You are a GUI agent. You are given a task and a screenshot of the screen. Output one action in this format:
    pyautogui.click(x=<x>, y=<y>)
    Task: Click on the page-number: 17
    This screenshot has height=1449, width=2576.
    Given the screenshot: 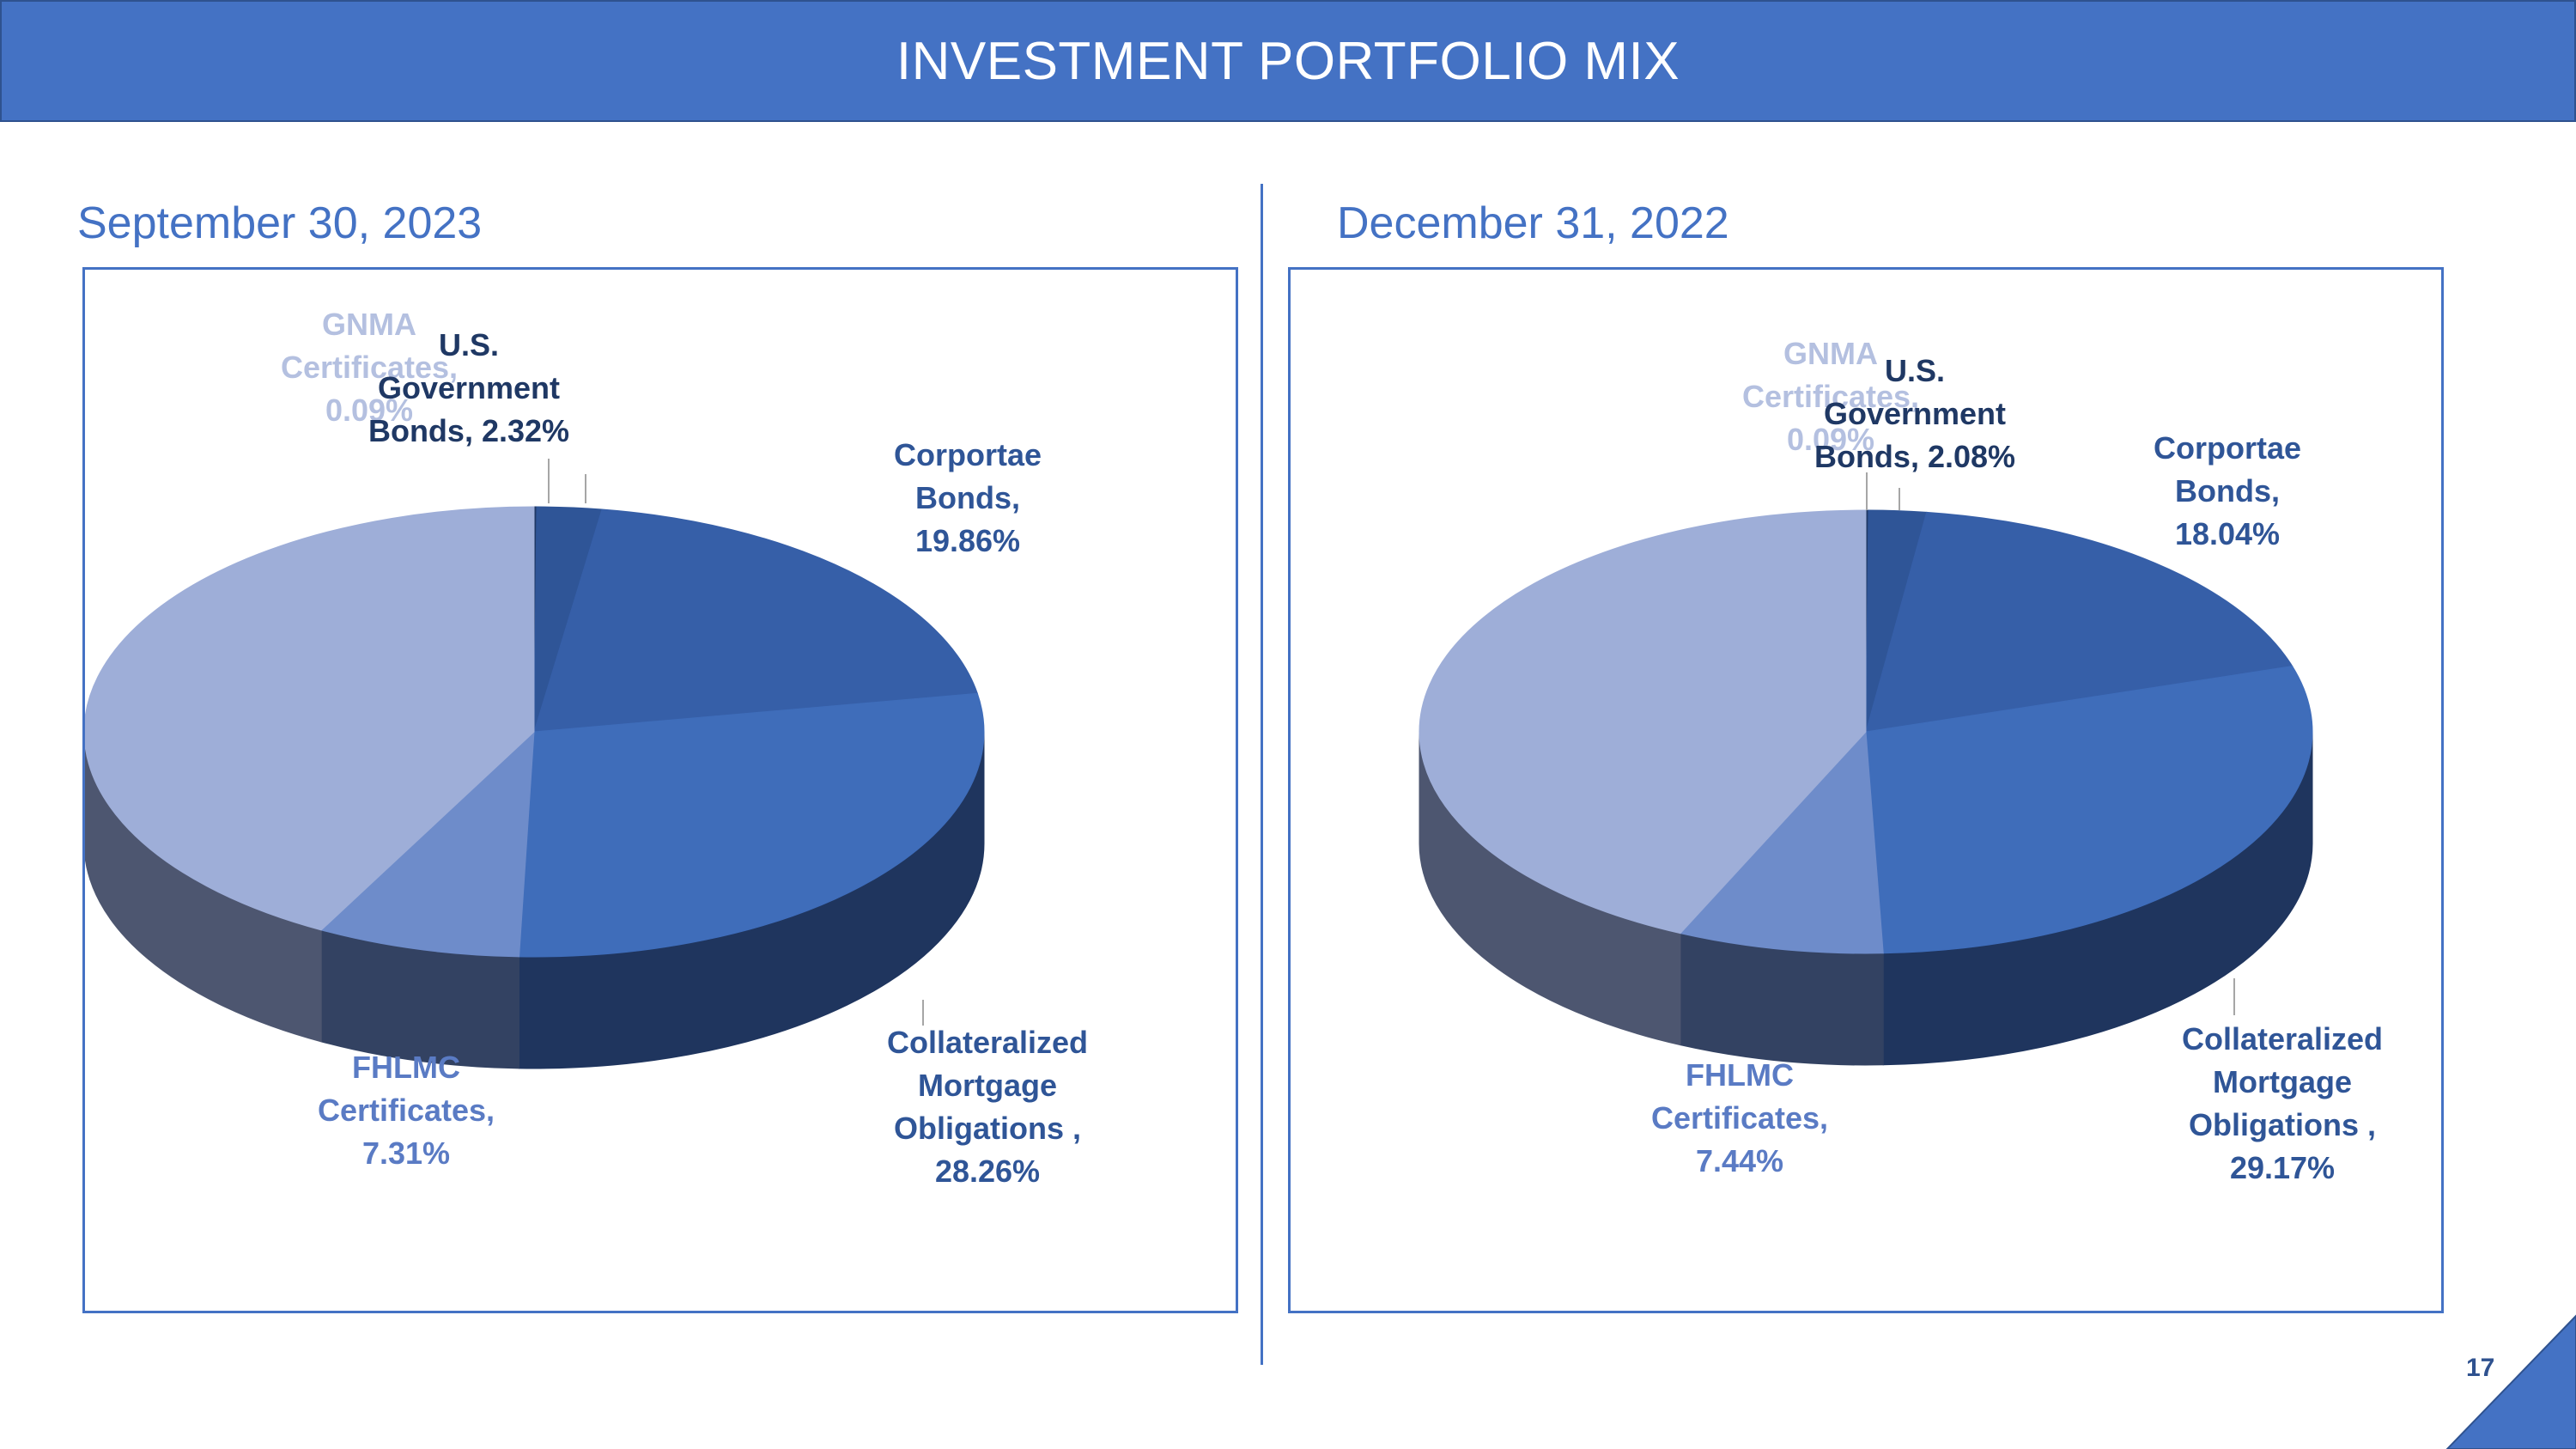 What is the action you would take?
    pyautogui.click(x=2480, y=1368)
    